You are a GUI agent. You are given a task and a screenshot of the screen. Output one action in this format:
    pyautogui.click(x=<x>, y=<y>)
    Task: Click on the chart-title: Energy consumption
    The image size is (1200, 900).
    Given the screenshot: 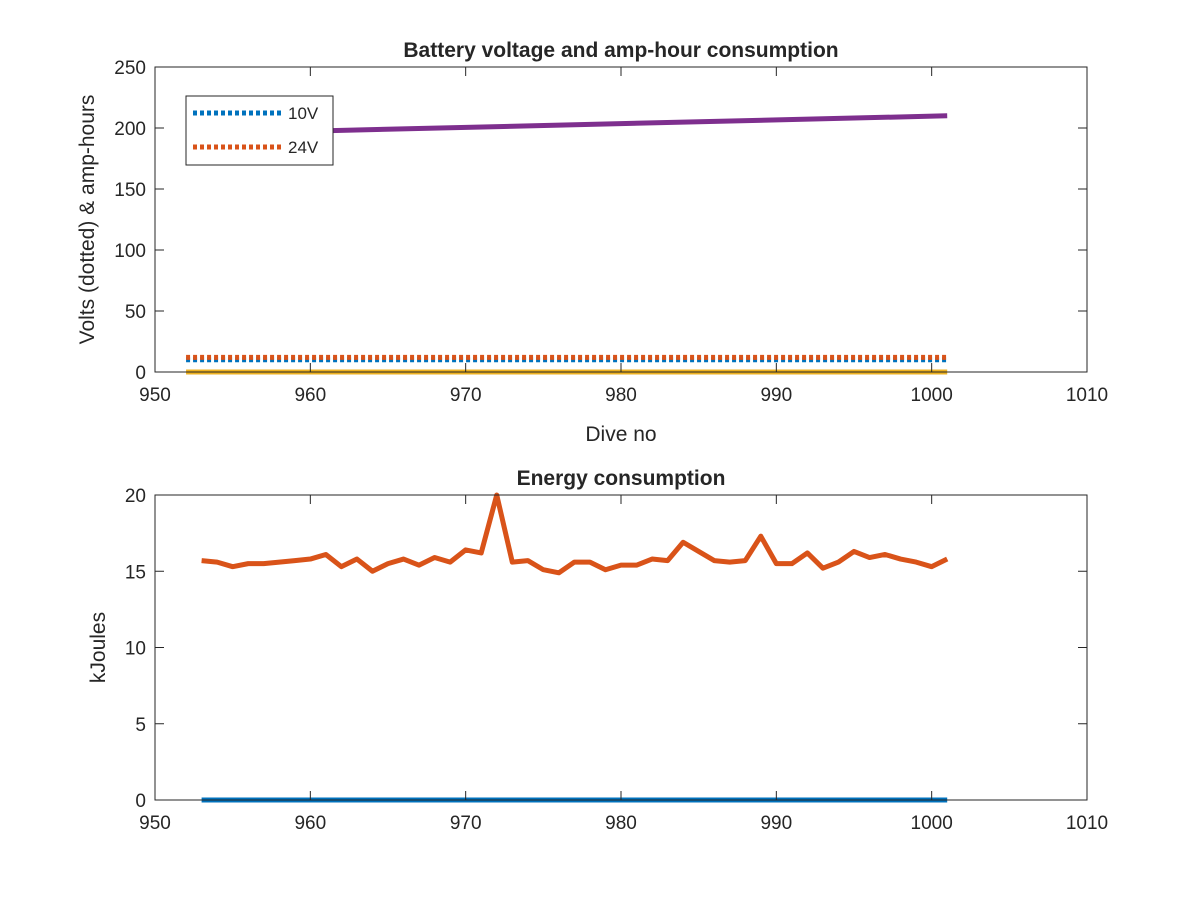 What is the action you would take?
    pyautogui.click(x=621, y=478)
    